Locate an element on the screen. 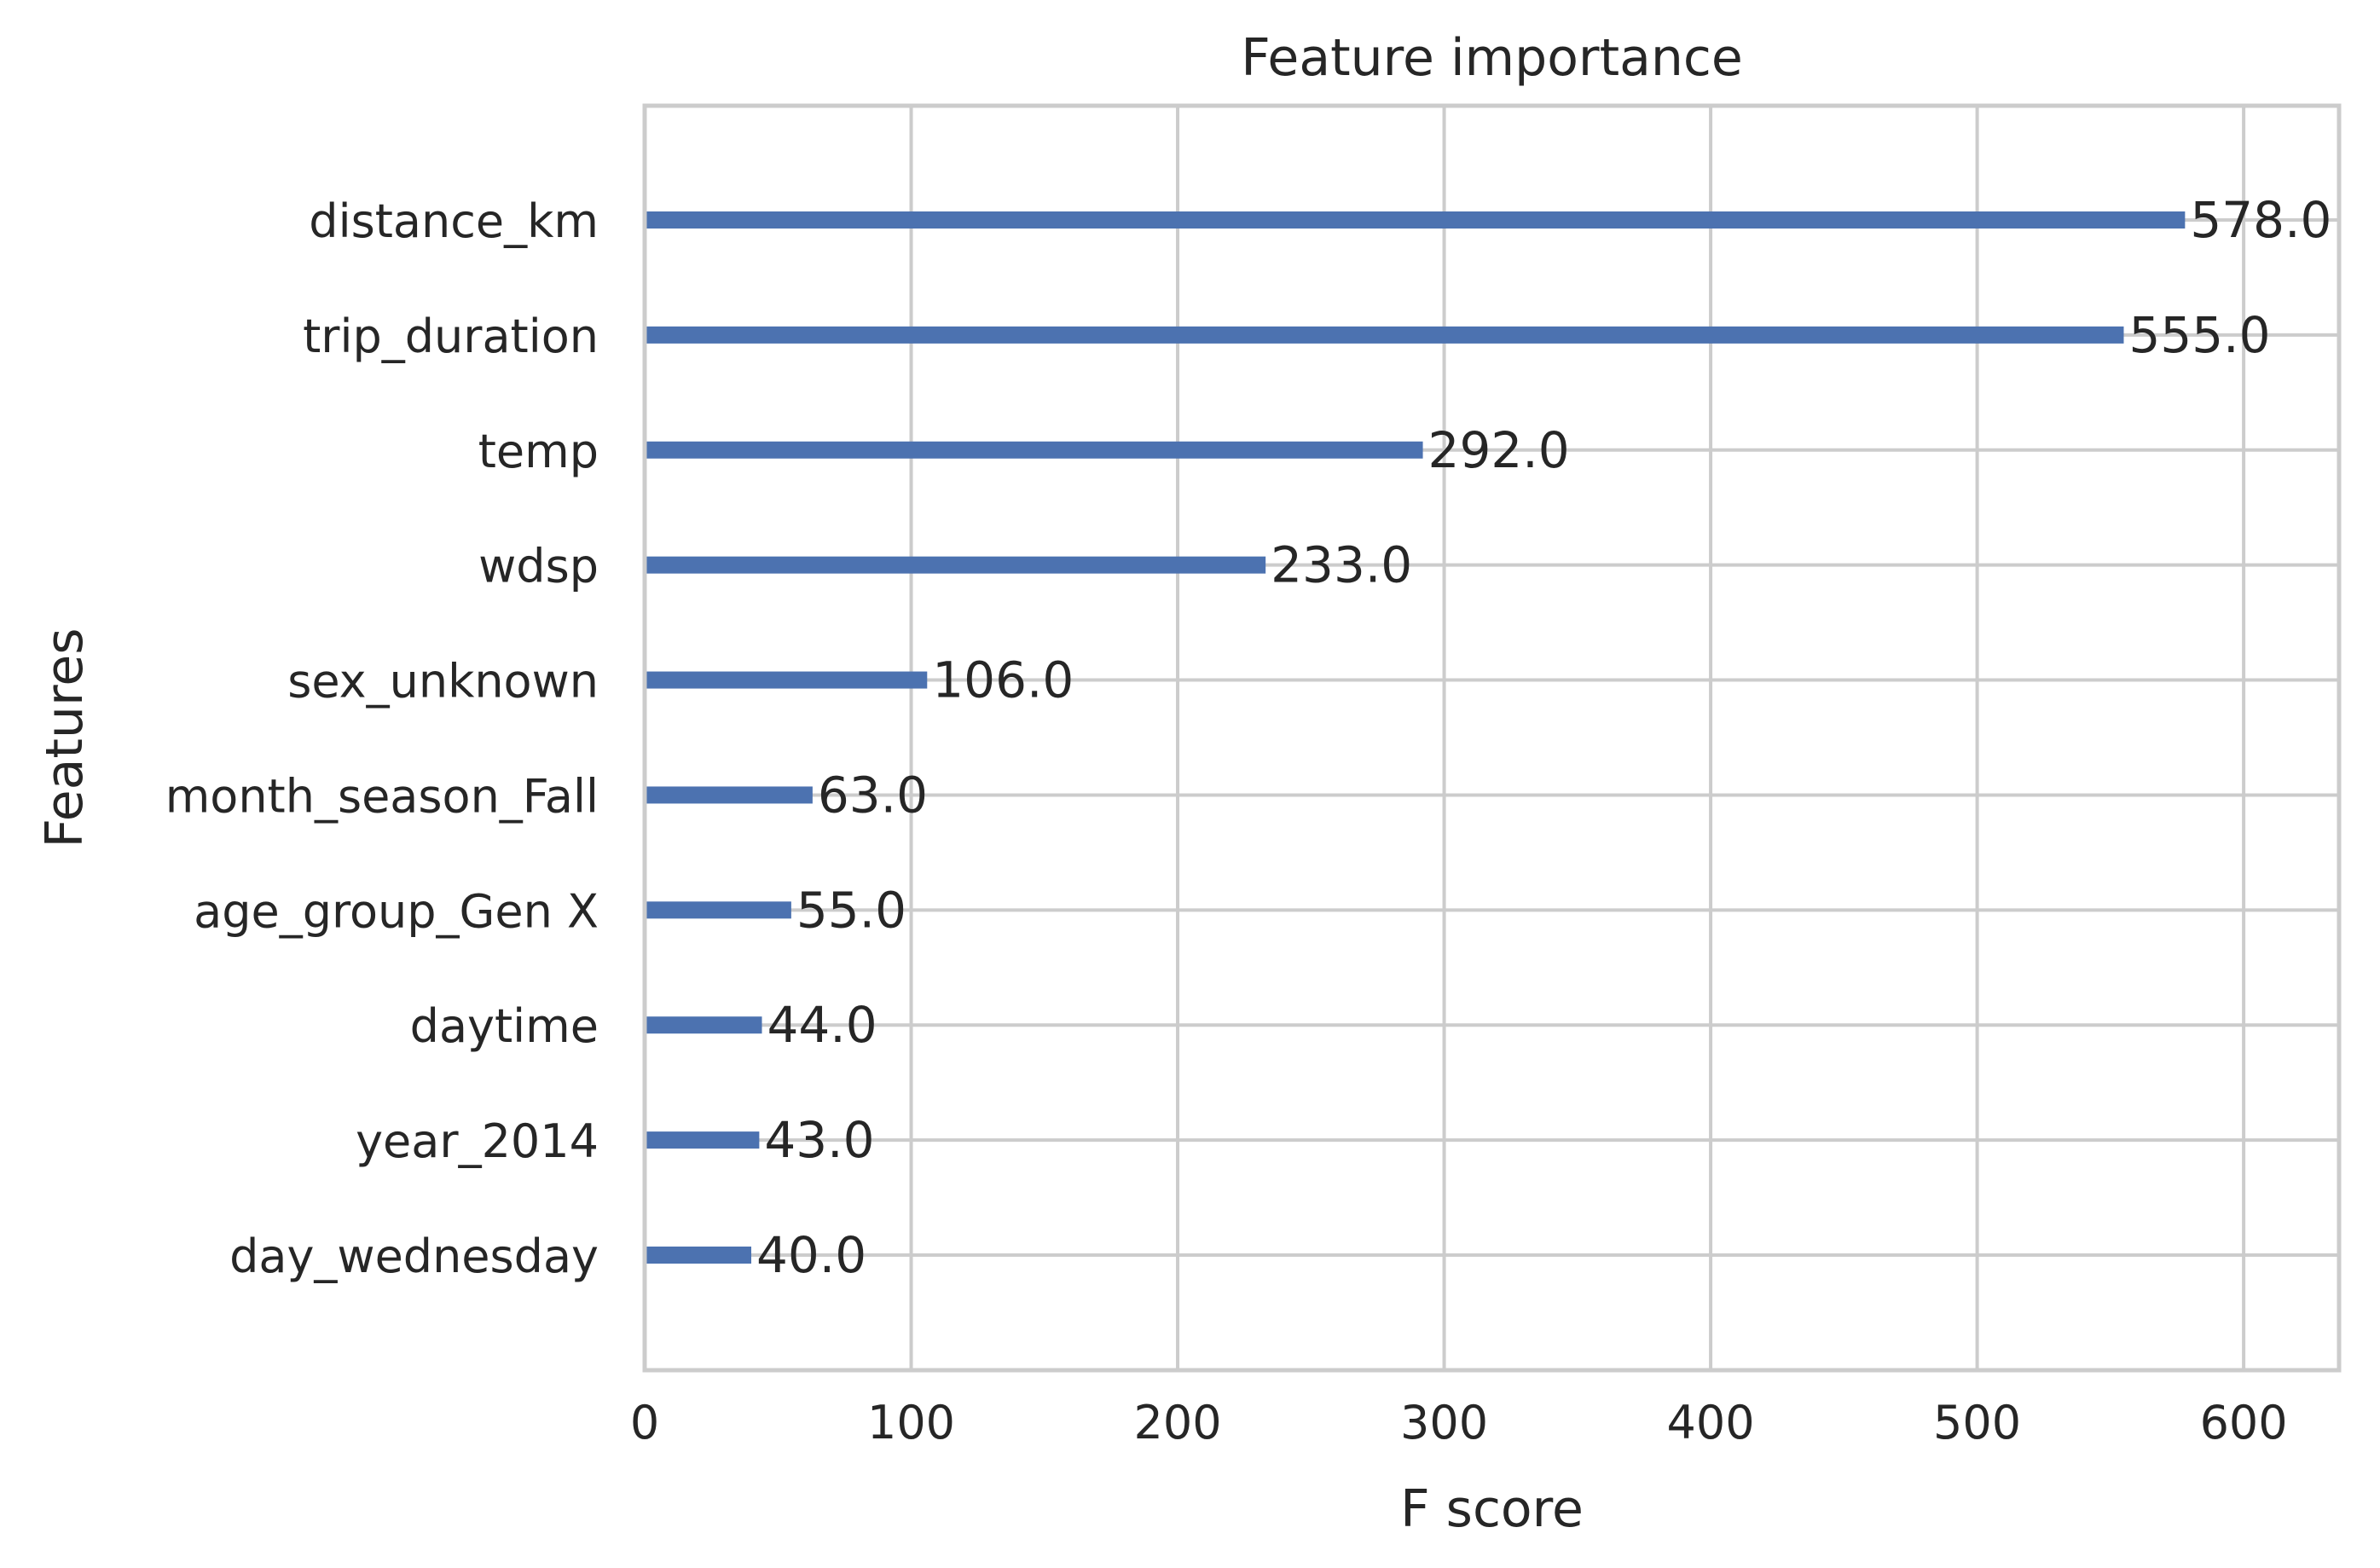 The image size is (2380, 1568). y-tick-label: sex_unknown is located at coordinates (443, 682).